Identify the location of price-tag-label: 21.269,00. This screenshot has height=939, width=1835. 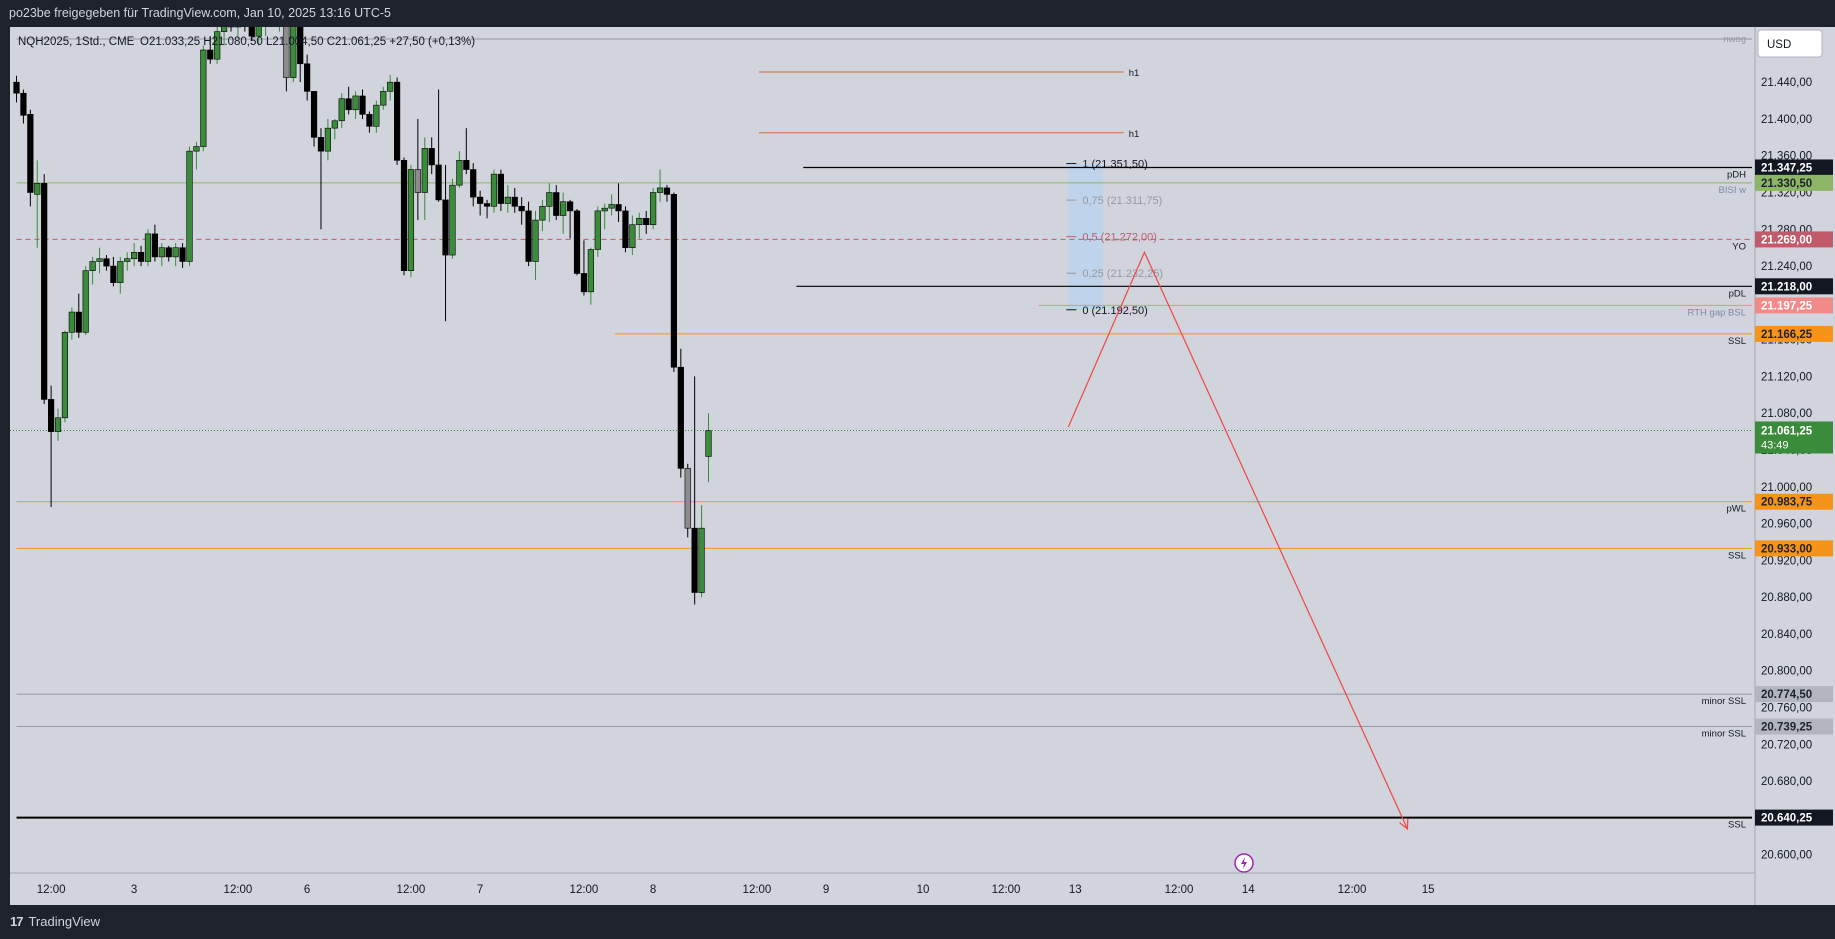
(1786, 240).